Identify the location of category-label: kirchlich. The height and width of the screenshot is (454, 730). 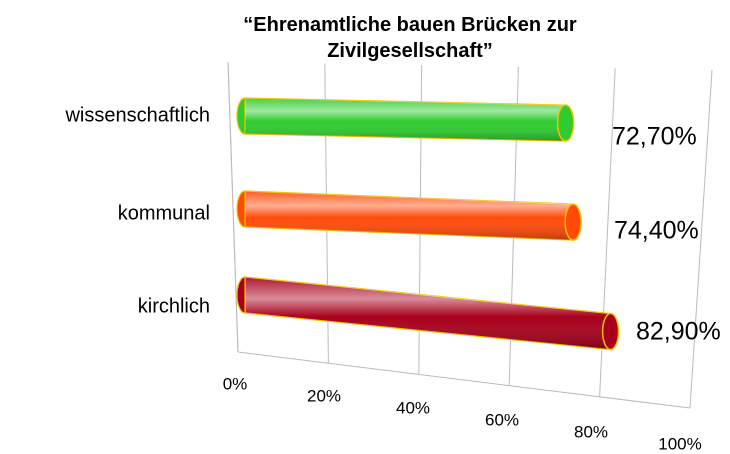
(174, 306).